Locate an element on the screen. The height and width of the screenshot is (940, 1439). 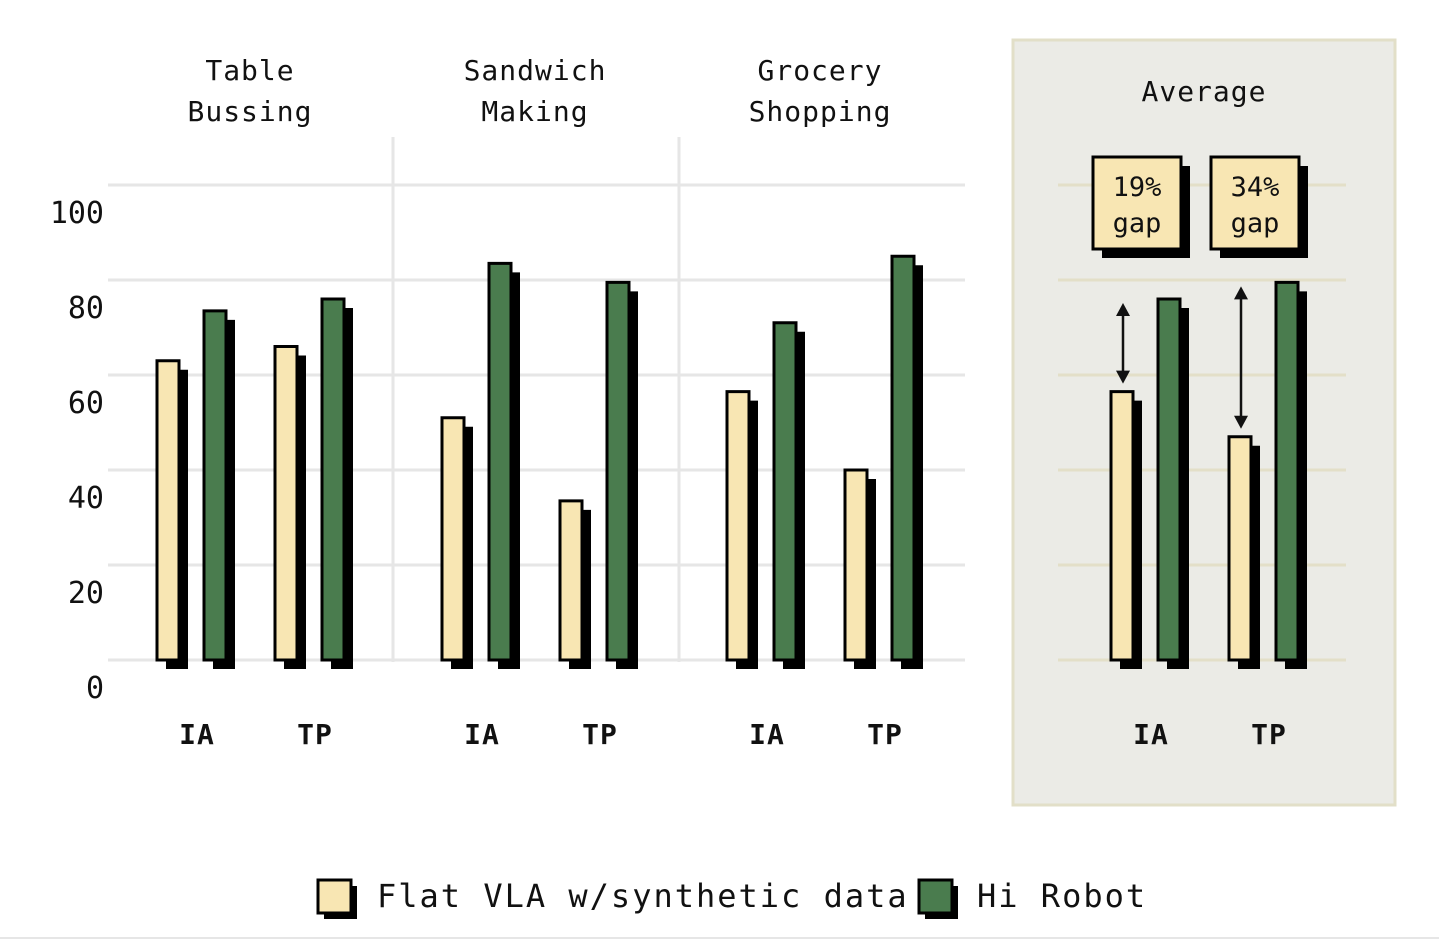
legend-item: Hi Robot is located at coordinates (1032, 898).